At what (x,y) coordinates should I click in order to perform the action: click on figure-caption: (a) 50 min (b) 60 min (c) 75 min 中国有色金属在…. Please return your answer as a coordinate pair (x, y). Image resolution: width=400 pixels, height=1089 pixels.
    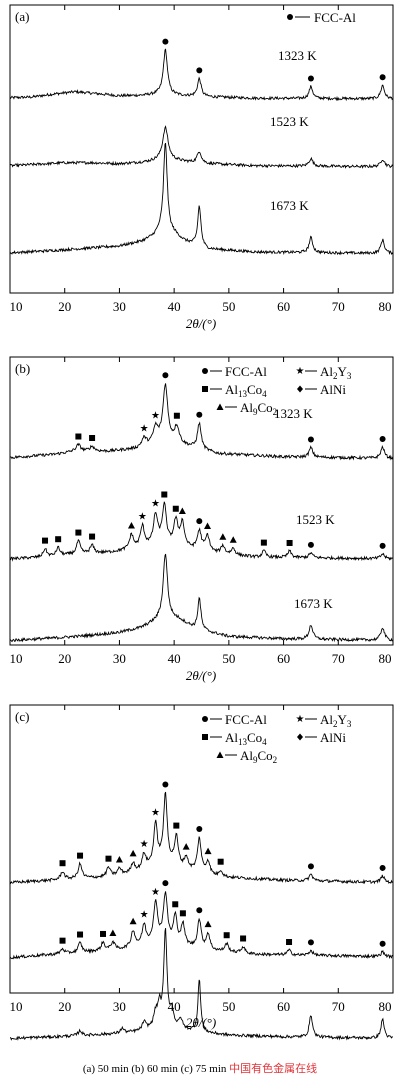
    Looking at the image, I should click on (200, 1068).